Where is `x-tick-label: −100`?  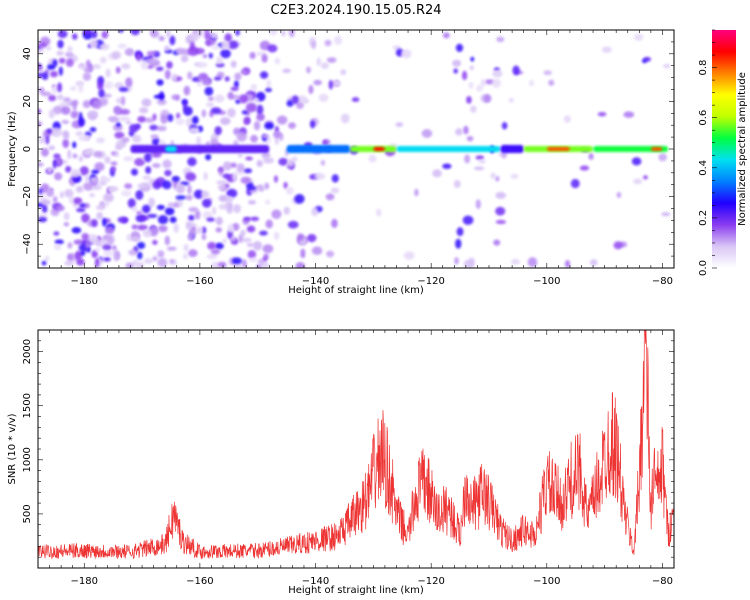 x-tick-label: −100 is located at coordinates (546, 281).